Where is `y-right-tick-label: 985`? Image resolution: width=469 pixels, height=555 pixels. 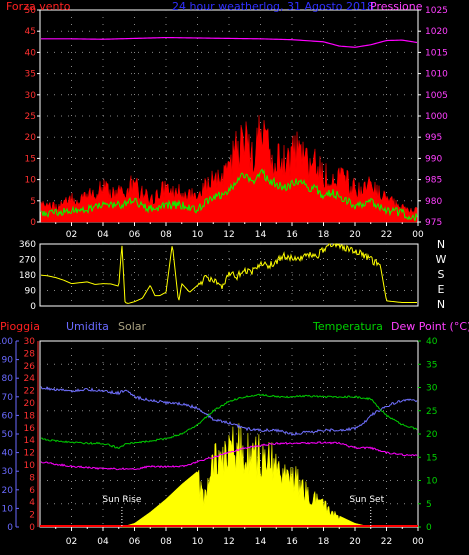
y-right-tick-label: 985 is located at coordinates (433, 181).